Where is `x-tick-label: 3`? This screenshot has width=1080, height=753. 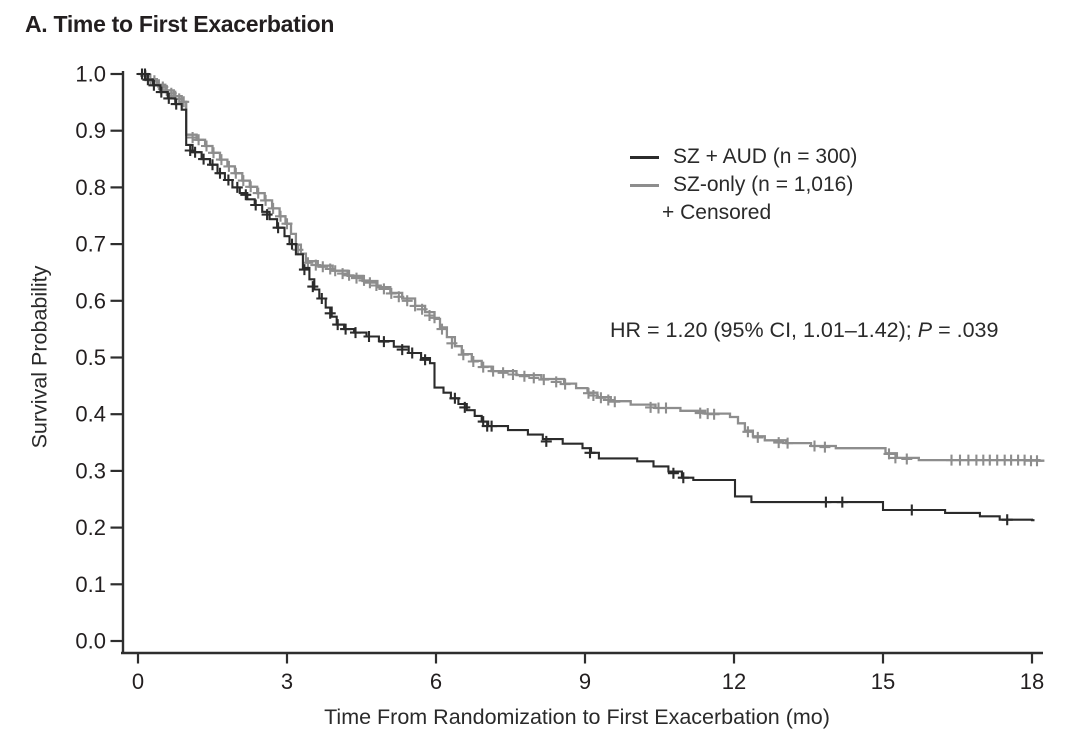 x-tick-label: 3 is located at coordinates (287, 681).